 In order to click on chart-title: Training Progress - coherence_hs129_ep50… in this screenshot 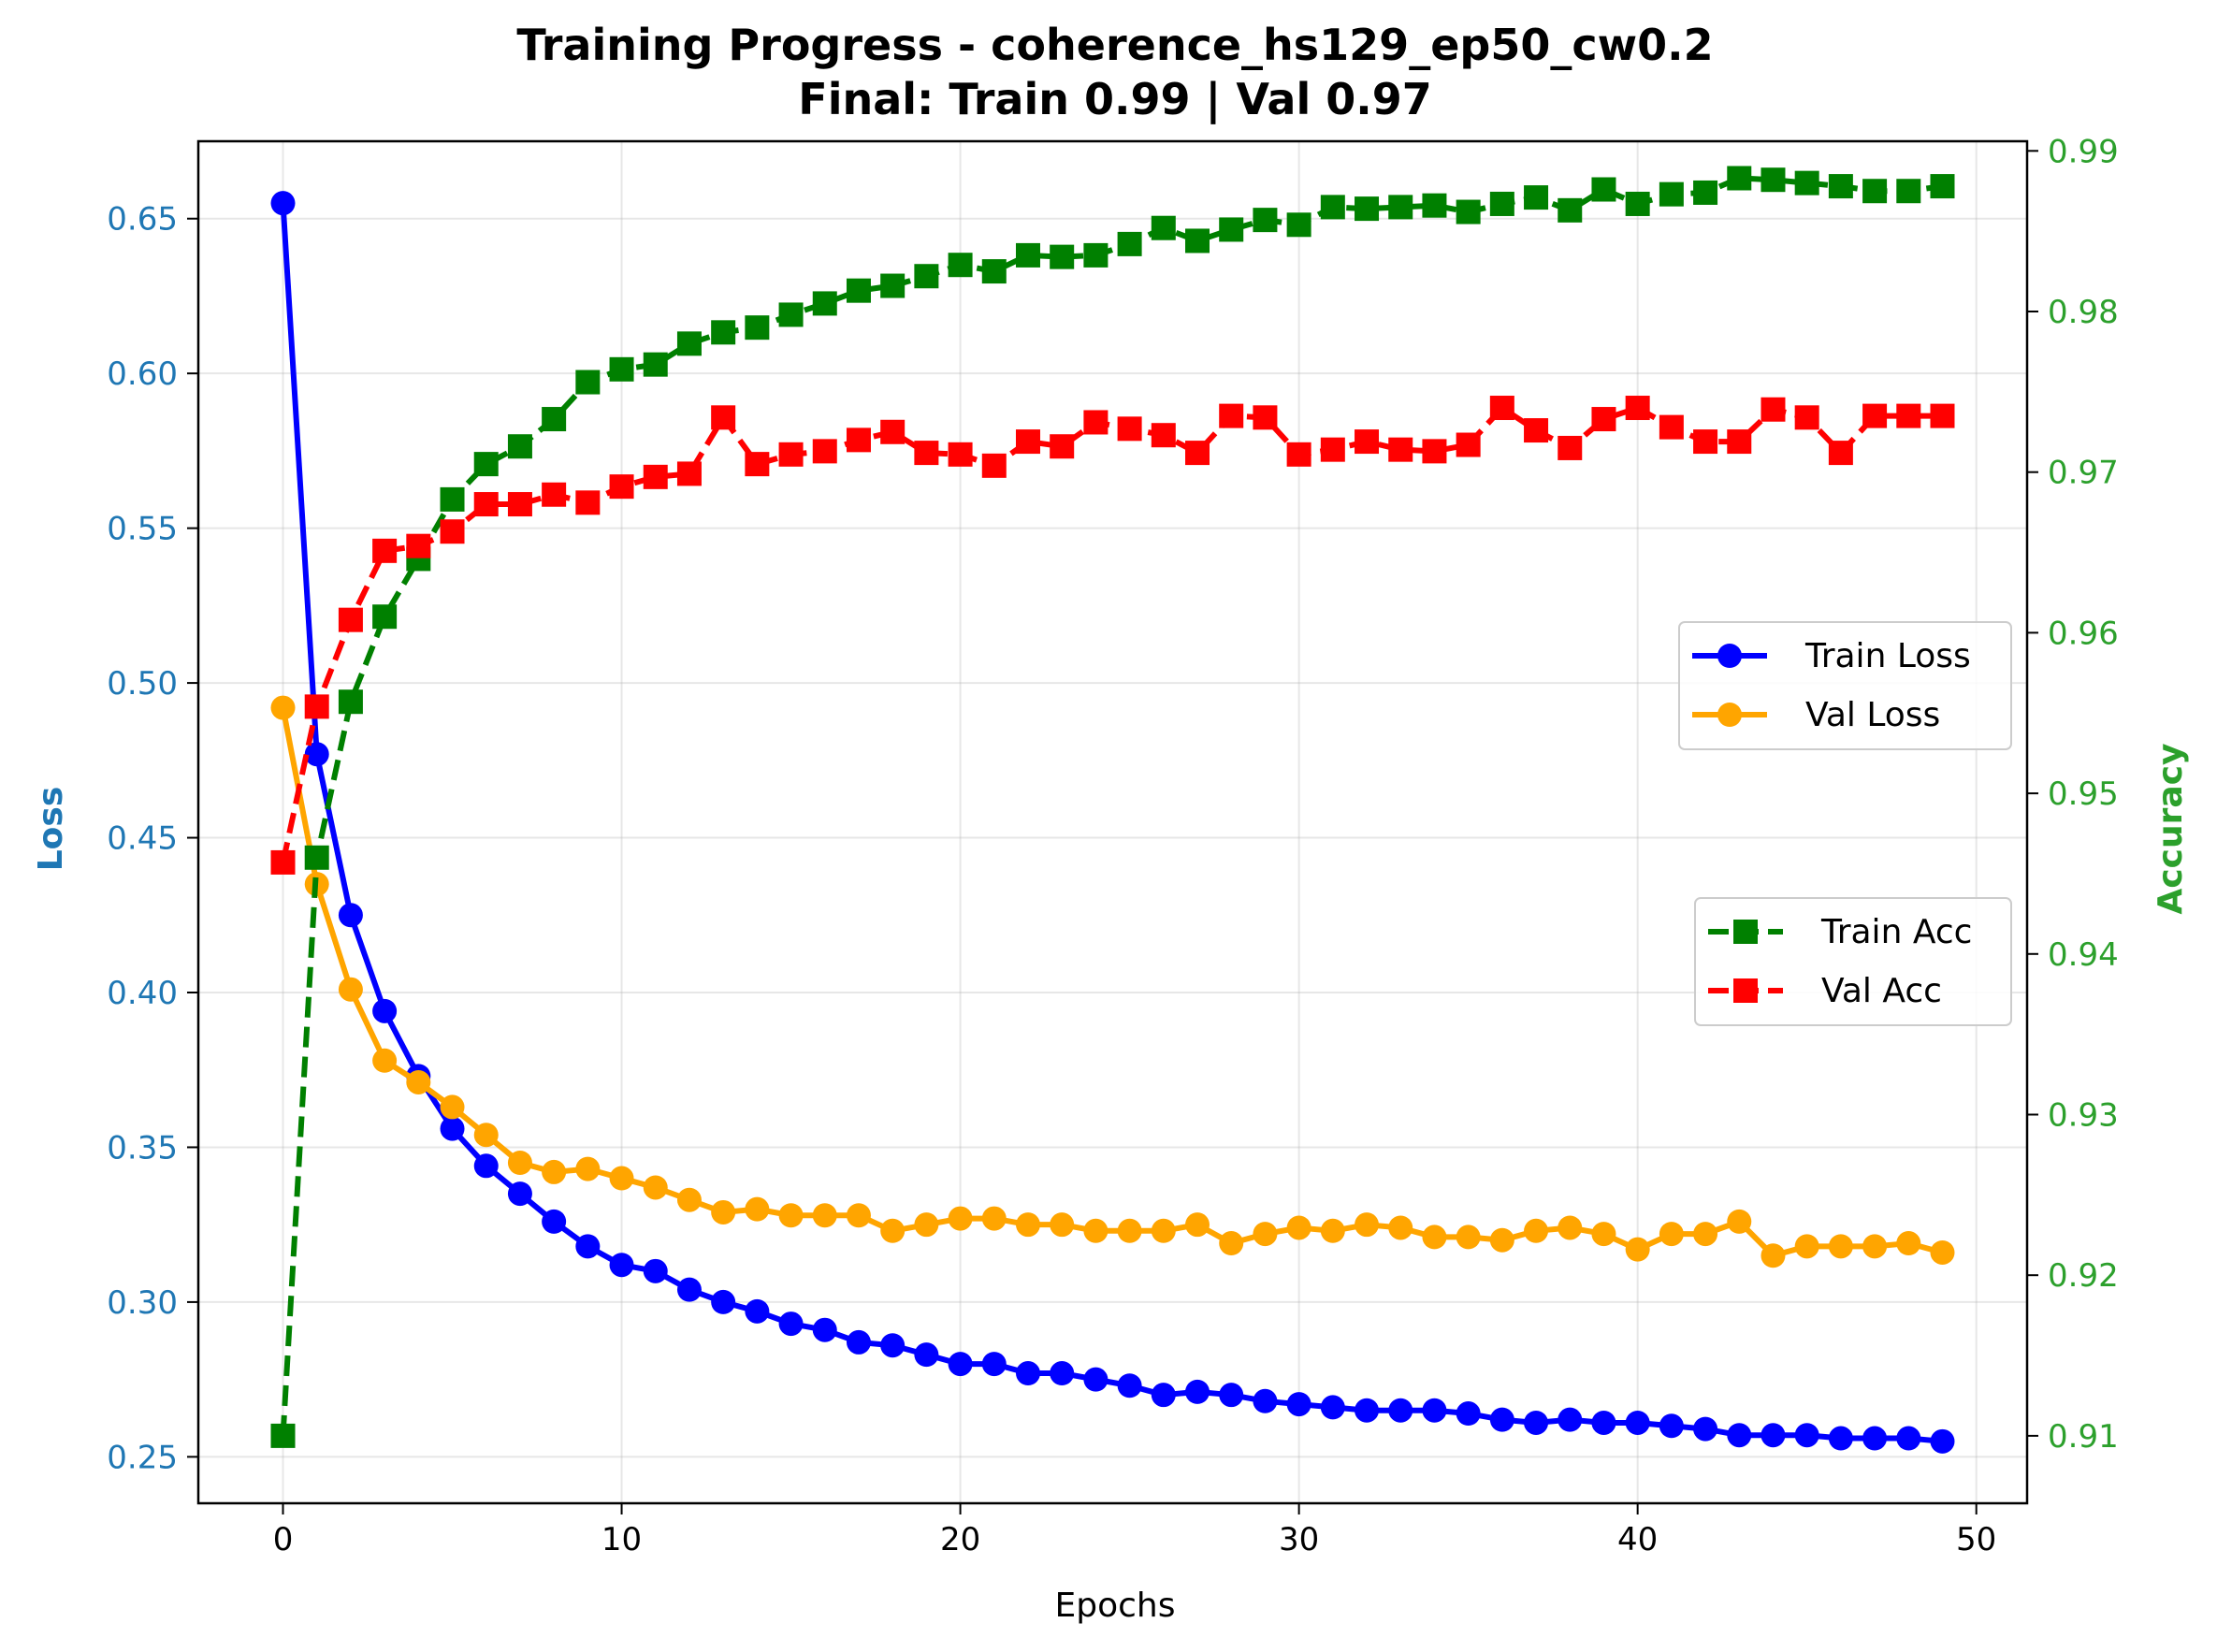, I will do `click(1114, 45)`.